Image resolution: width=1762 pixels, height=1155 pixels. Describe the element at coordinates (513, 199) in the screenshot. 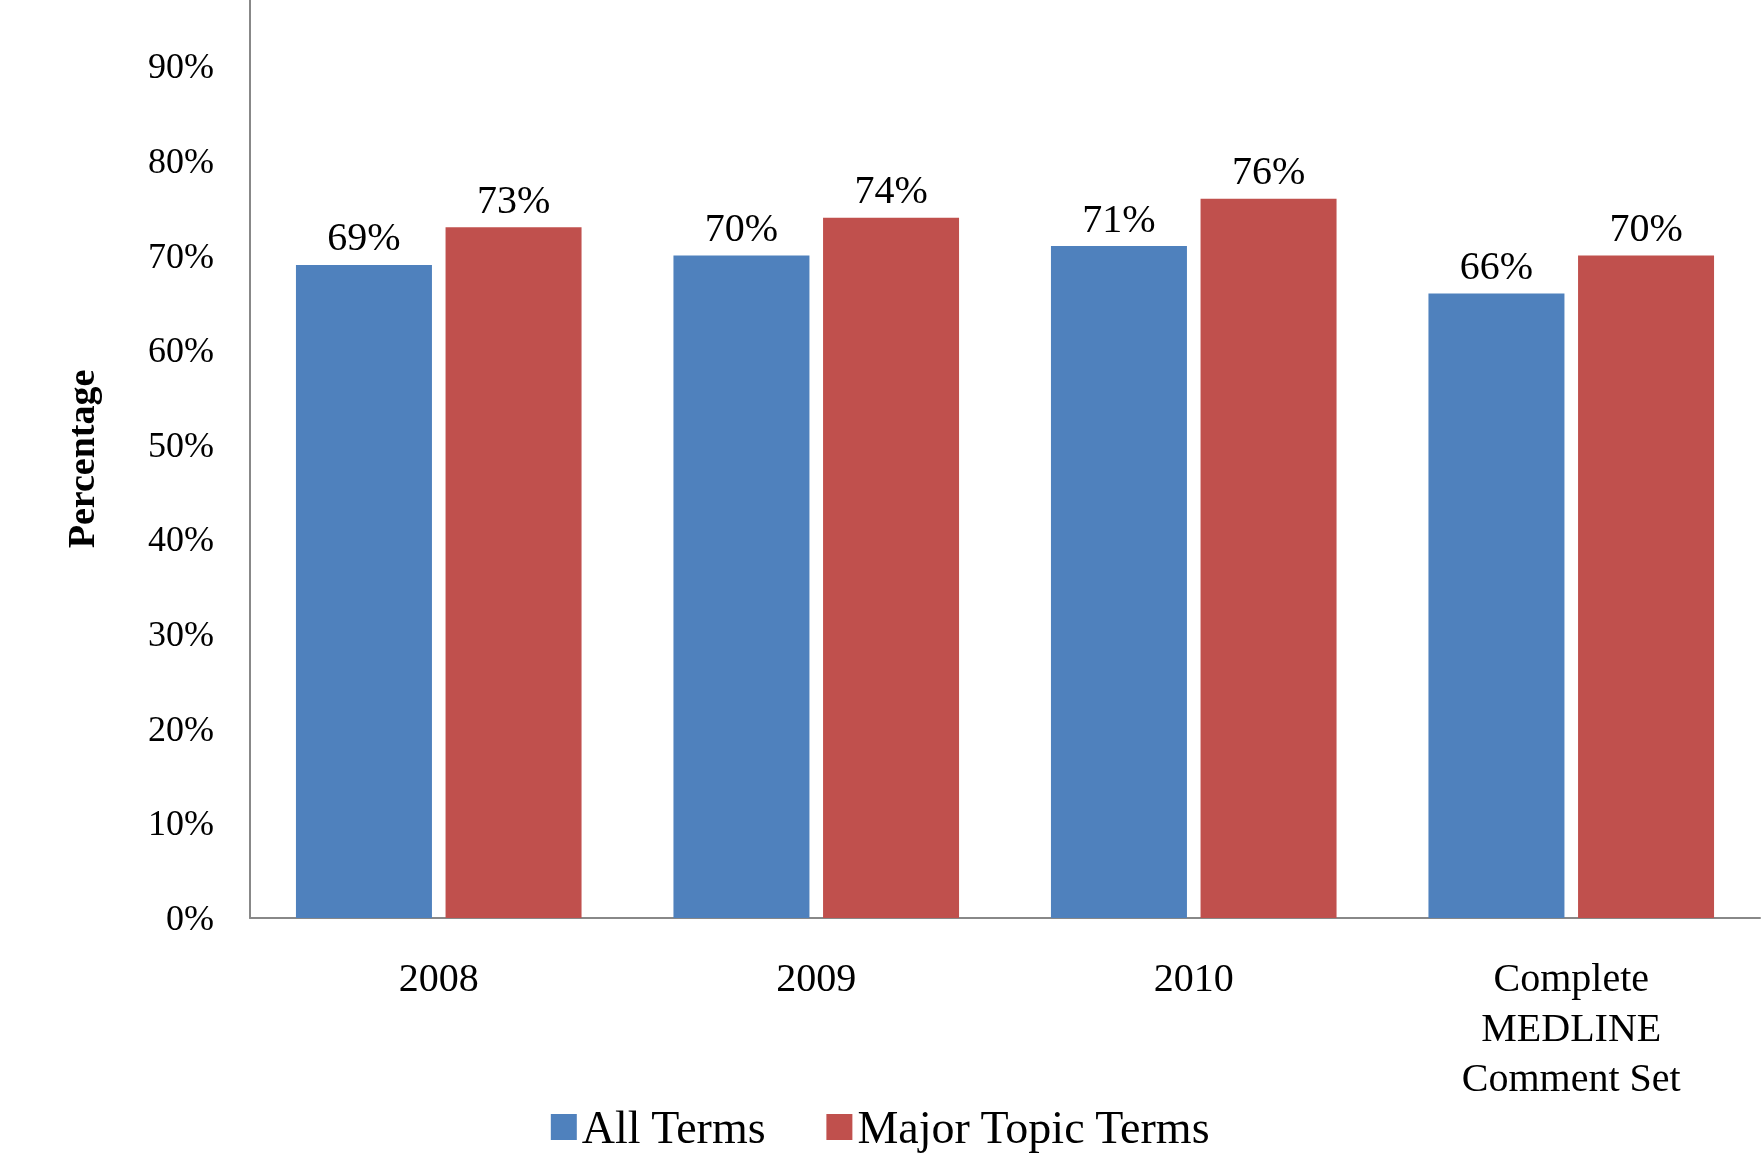

I see `data-label: 73%` at that location.